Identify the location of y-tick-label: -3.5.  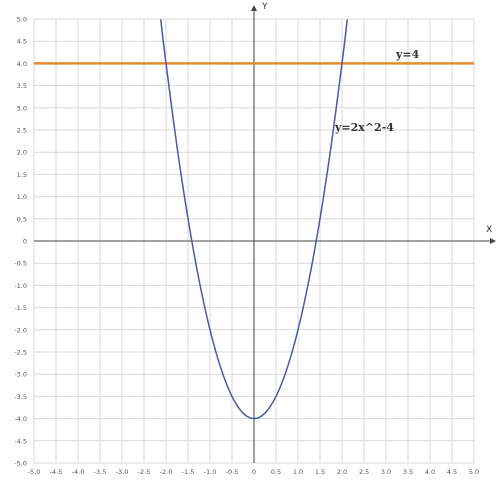
(20, 397).